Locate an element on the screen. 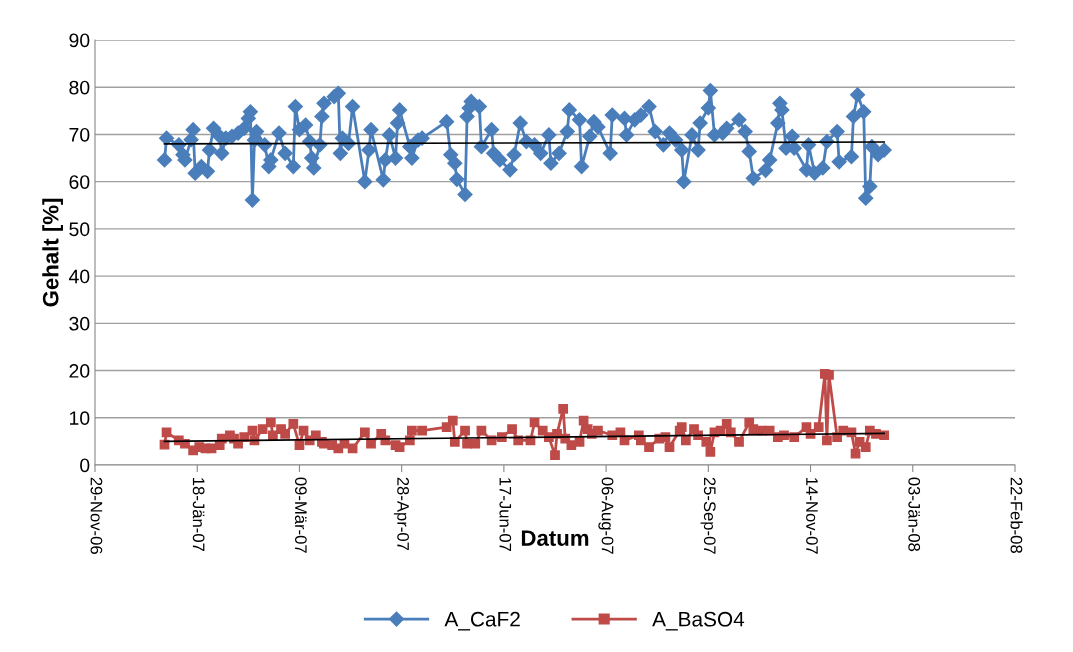 The width and height of the screenshot is (1073, 652). x-tick-label: 14-Nov-07 is located at coordinates (812, 516).